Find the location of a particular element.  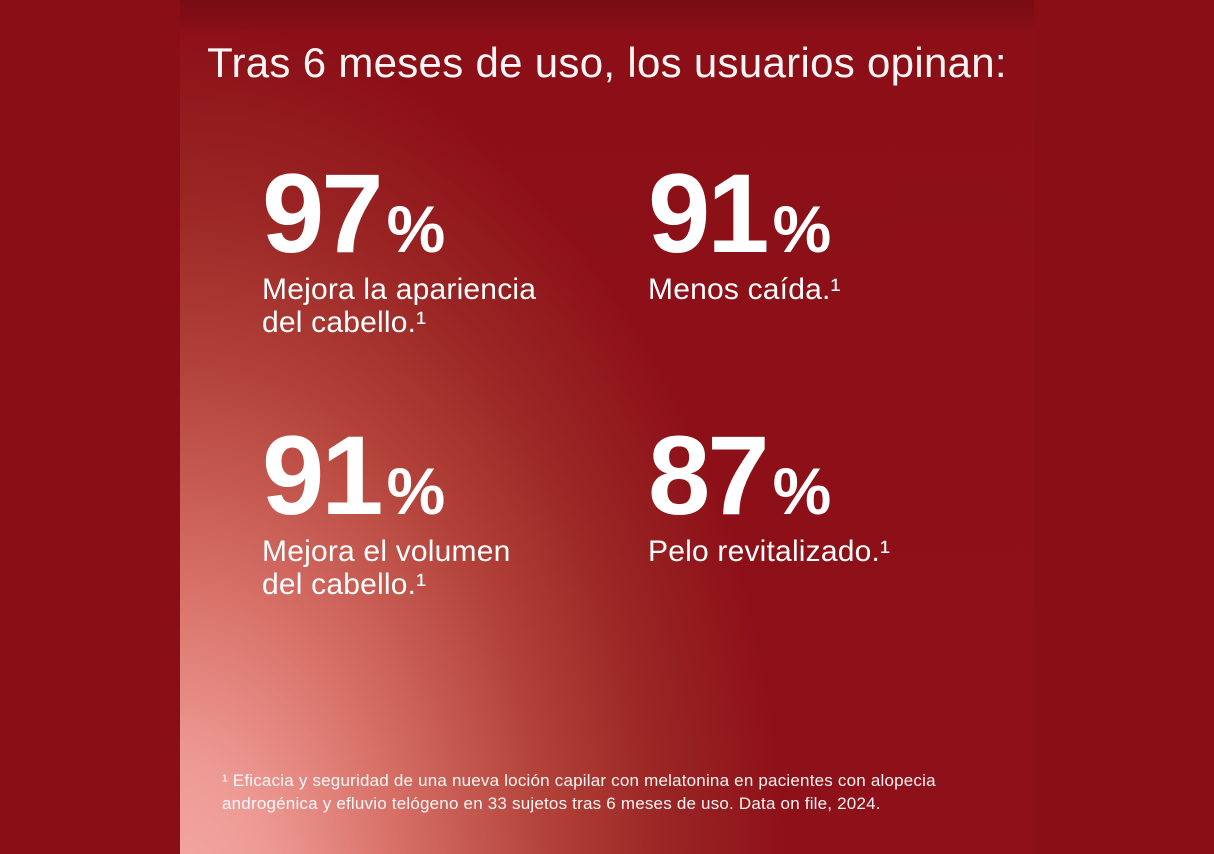

stat-label: Mejora el volumen del cabello.¹ is located at coordinates (442, 568).